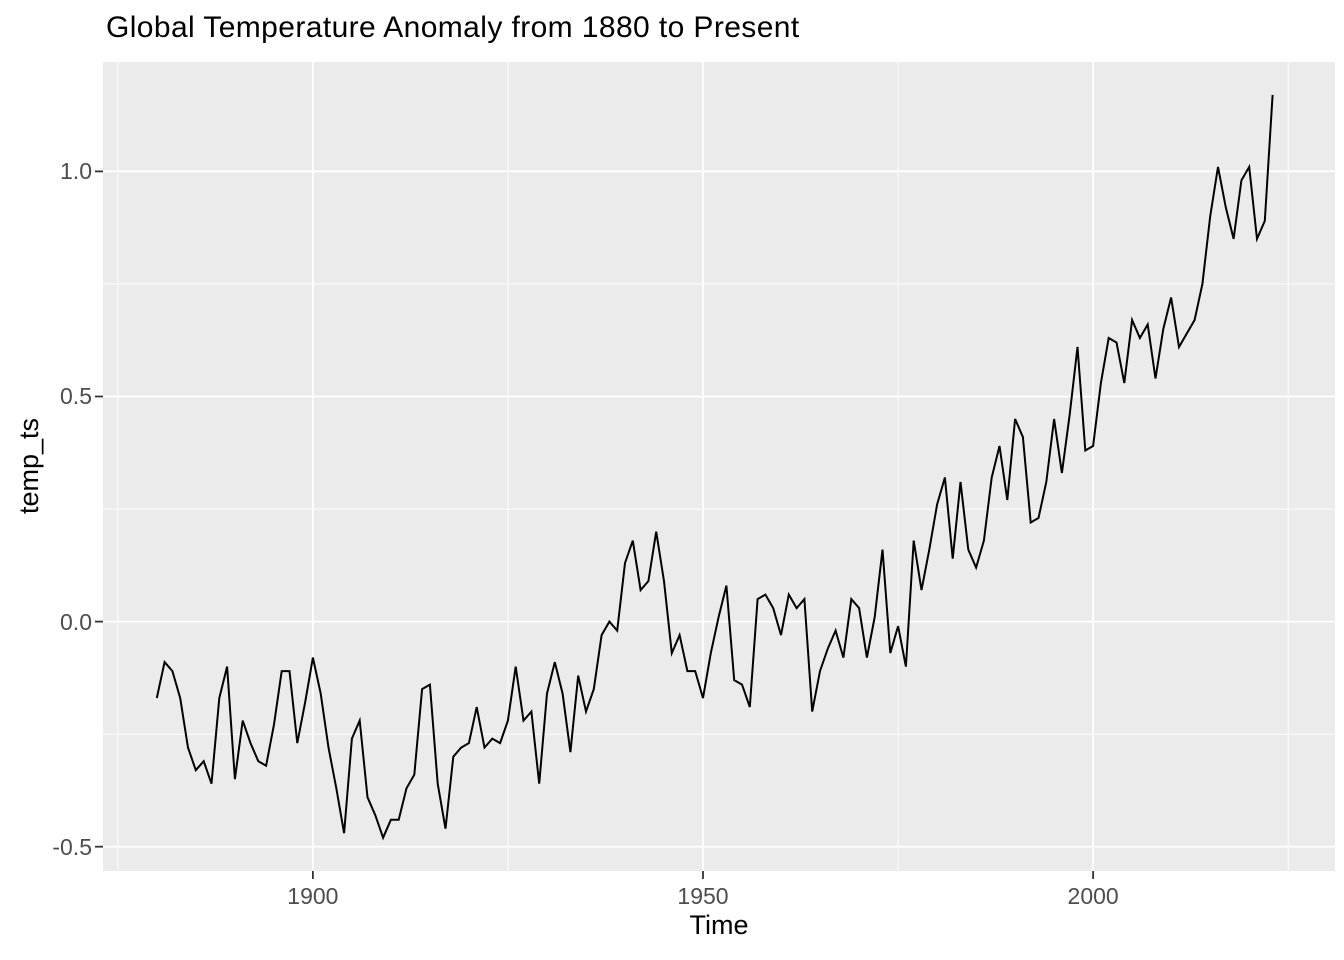 Image resolution: width=1344 pixels, height=960 pixels. Describe the element at coordinates (1093, 896) in the screenshot. I see `x-tick-label: 2000` at that location.